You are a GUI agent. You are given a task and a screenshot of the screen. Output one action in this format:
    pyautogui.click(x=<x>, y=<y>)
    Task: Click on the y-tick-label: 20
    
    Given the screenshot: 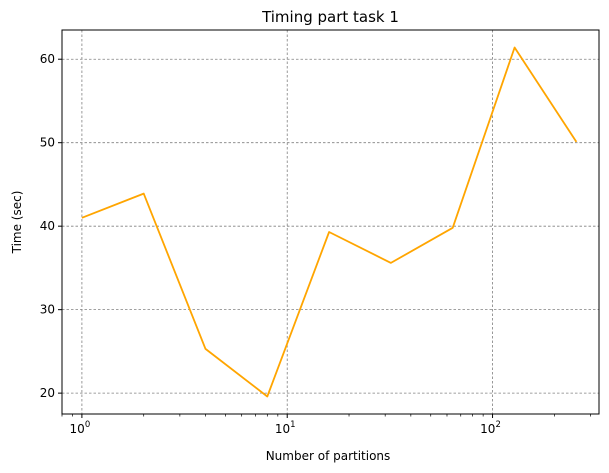 What is the action you would take?
    pyautogui.click(x=47, y=393)
    